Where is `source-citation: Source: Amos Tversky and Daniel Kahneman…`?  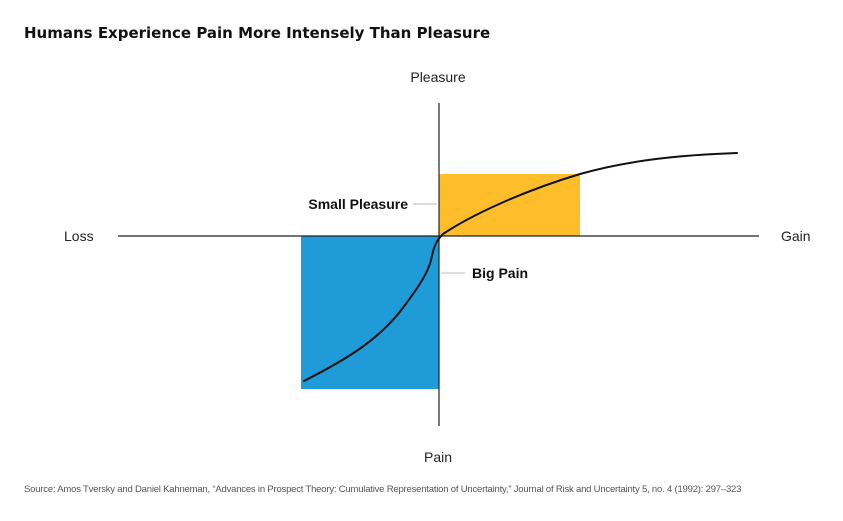
source-citation: Source: Amos Tversky and Daniel Kahneman… is located at coordinates (383, 489).